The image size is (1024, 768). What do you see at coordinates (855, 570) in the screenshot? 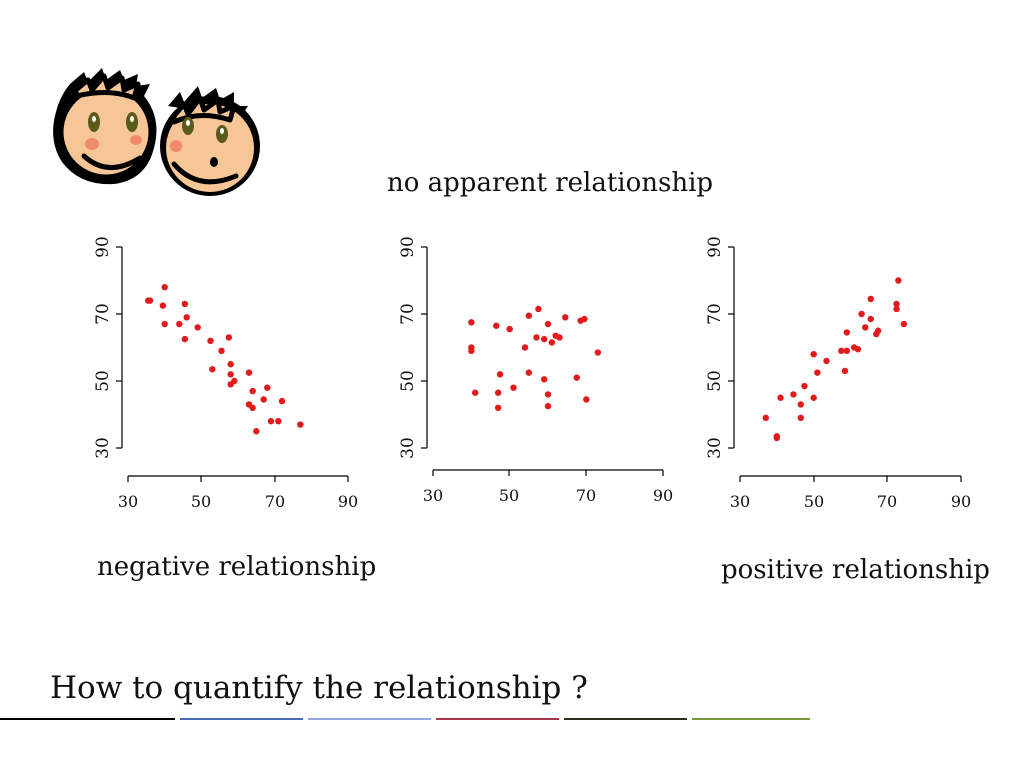
I see `right-caption: positive relationship` at bounding box center [855, 570].